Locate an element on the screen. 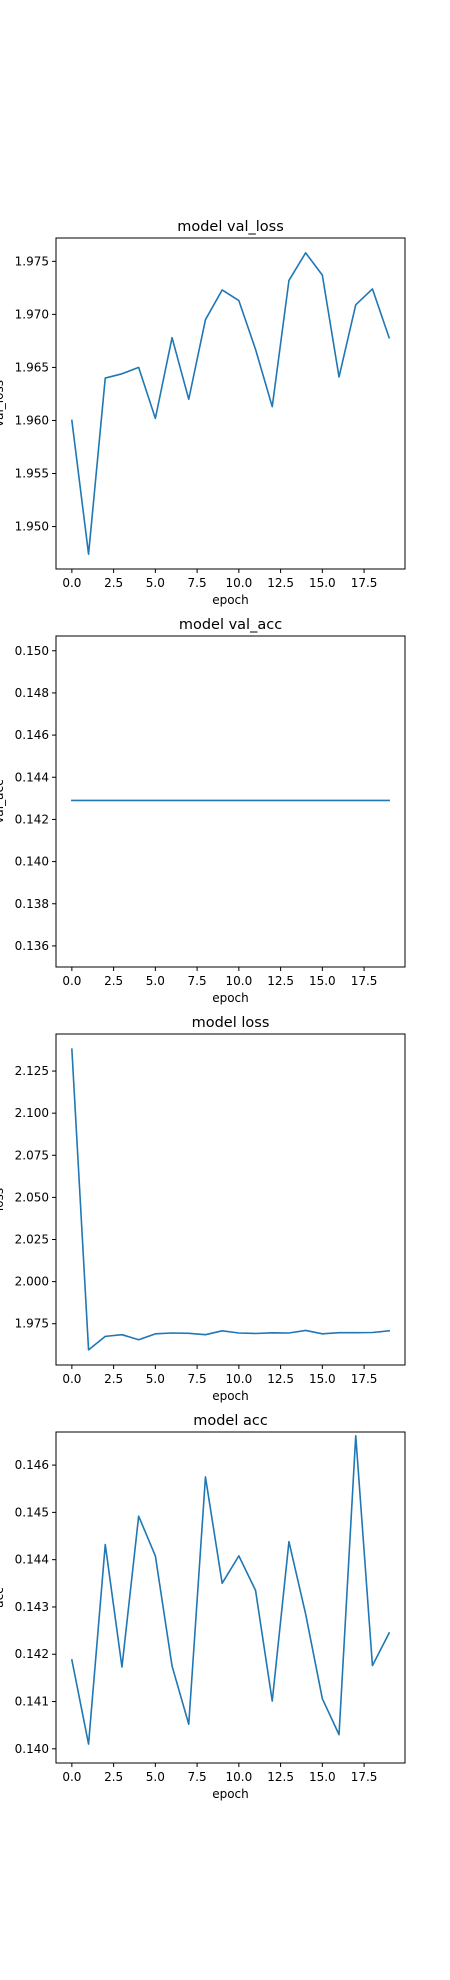 Image resolution: width=450 pixels, height=1980 pixels. y-tick-label: 0.148 is located at coordinates (32, 693).